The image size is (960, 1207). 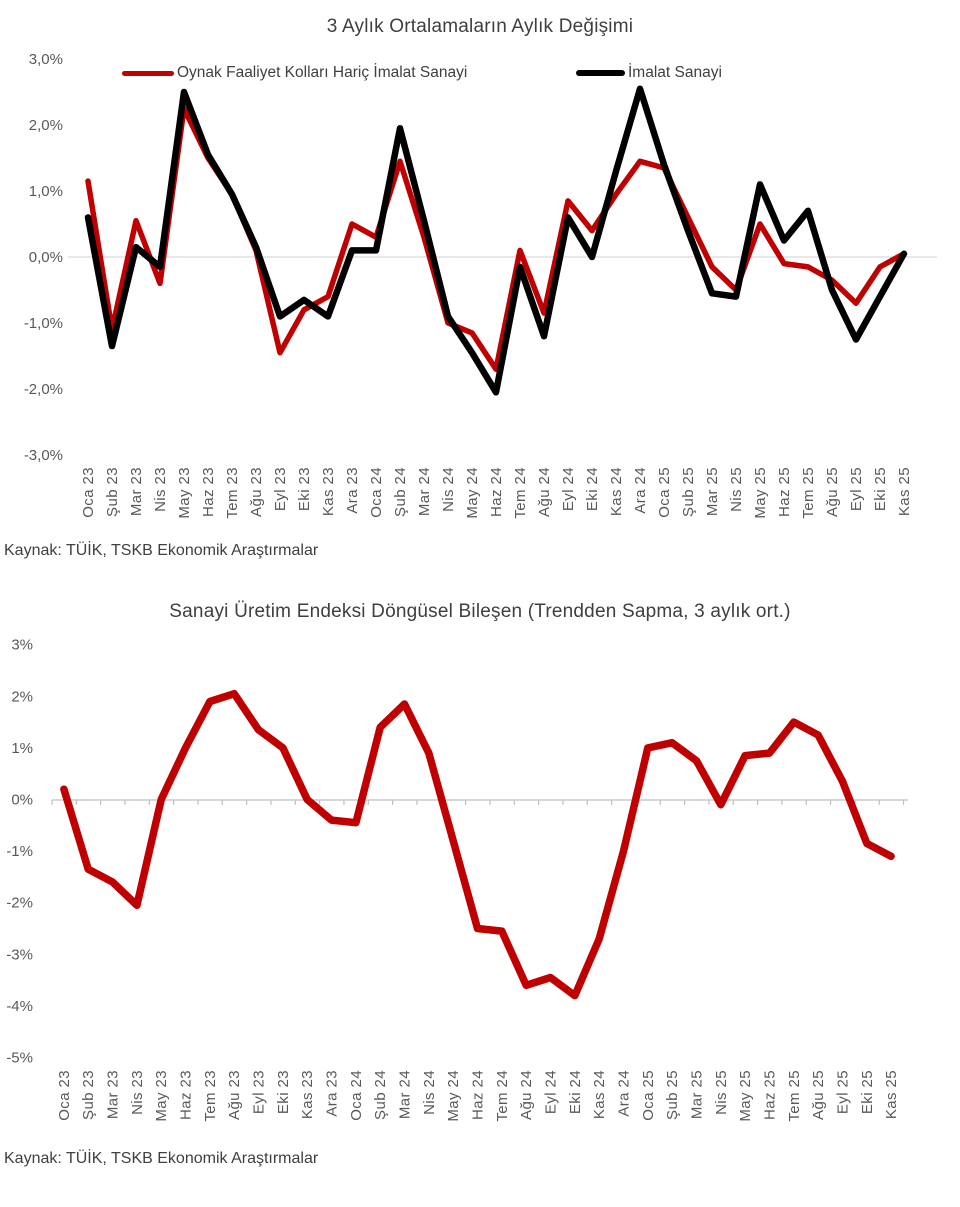 I want to click on legend-item-manufacturing: İmalat Sanayi, so click(x=649, y=73).